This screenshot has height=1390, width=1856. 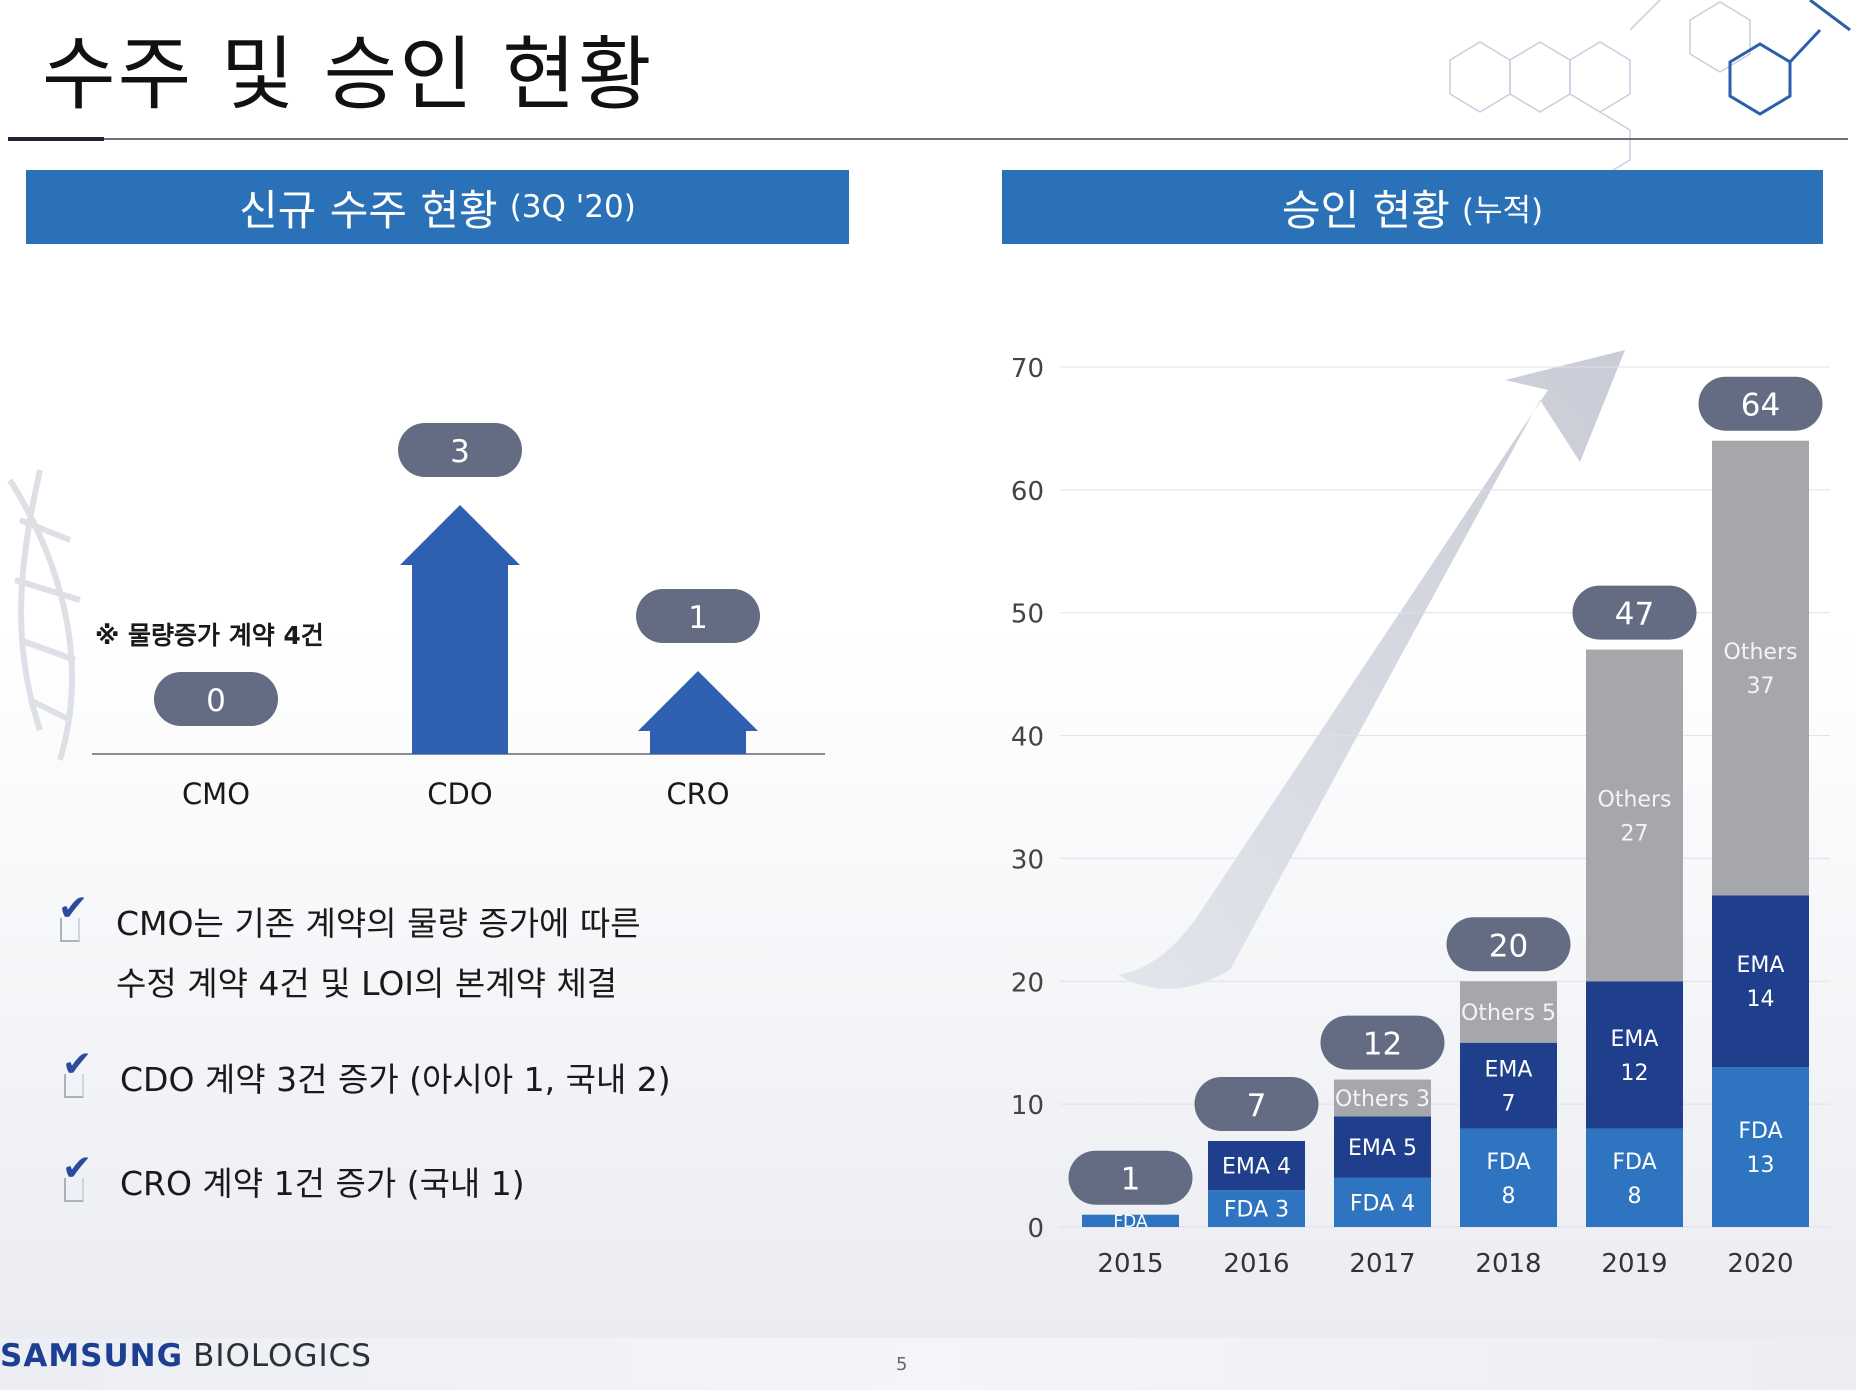 I want to click on approvals-banner-sub: (누적), so click(x=1502, y=210).